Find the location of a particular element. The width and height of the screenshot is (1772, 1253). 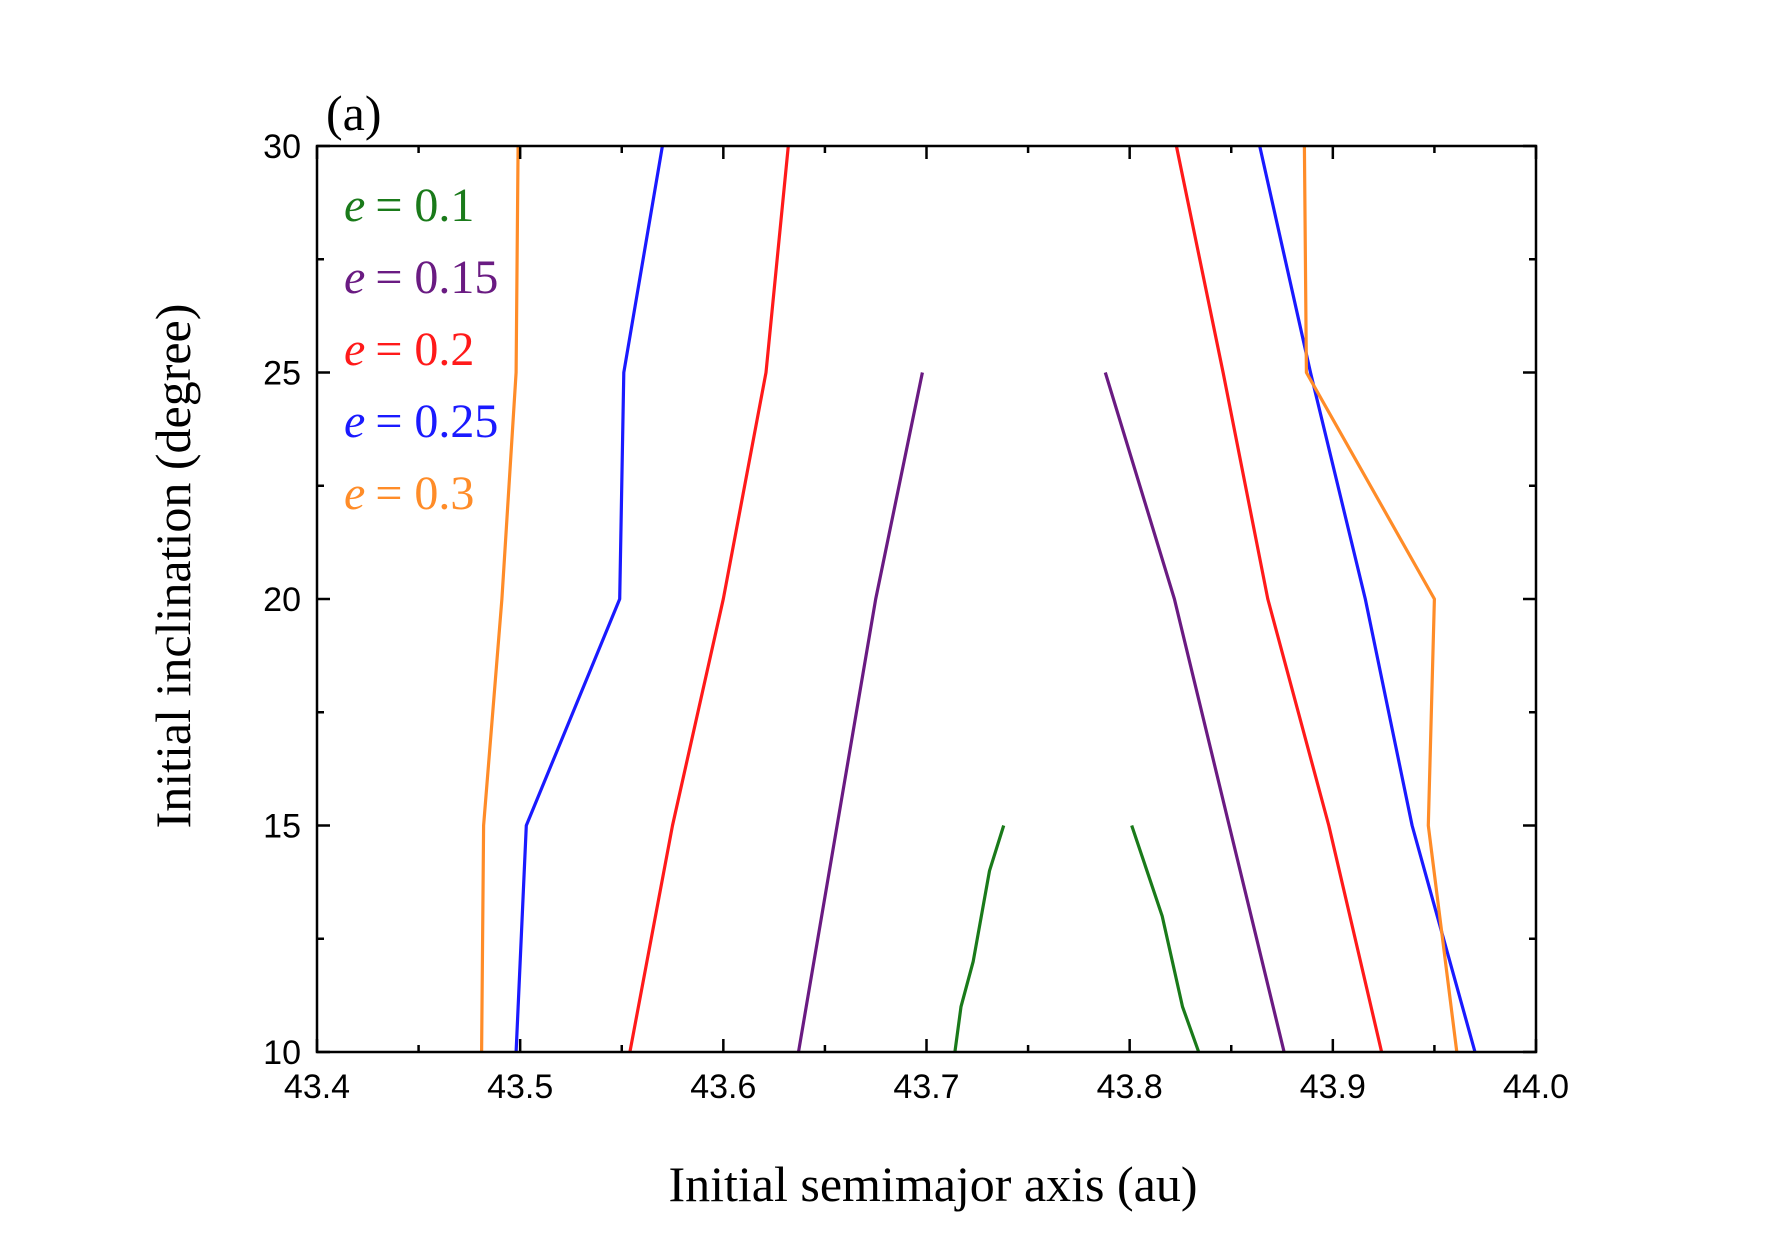

x-tick-label: 43.9 is located at coordinates (1333, 1087).